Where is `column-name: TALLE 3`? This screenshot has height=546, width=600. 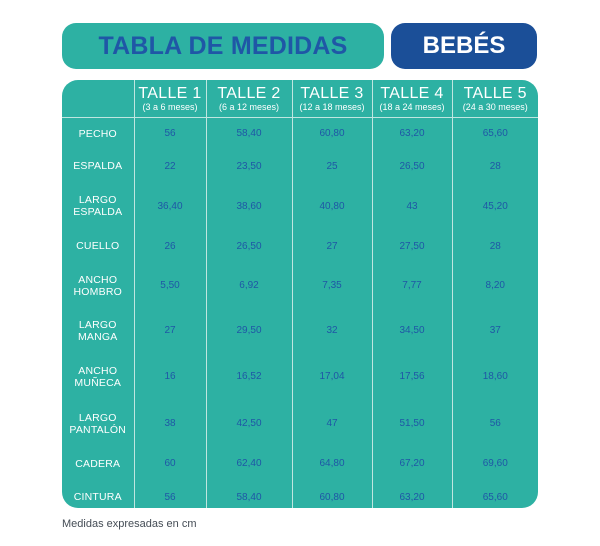 column-name: TALLE 3 is located at coordinates (332, 93).